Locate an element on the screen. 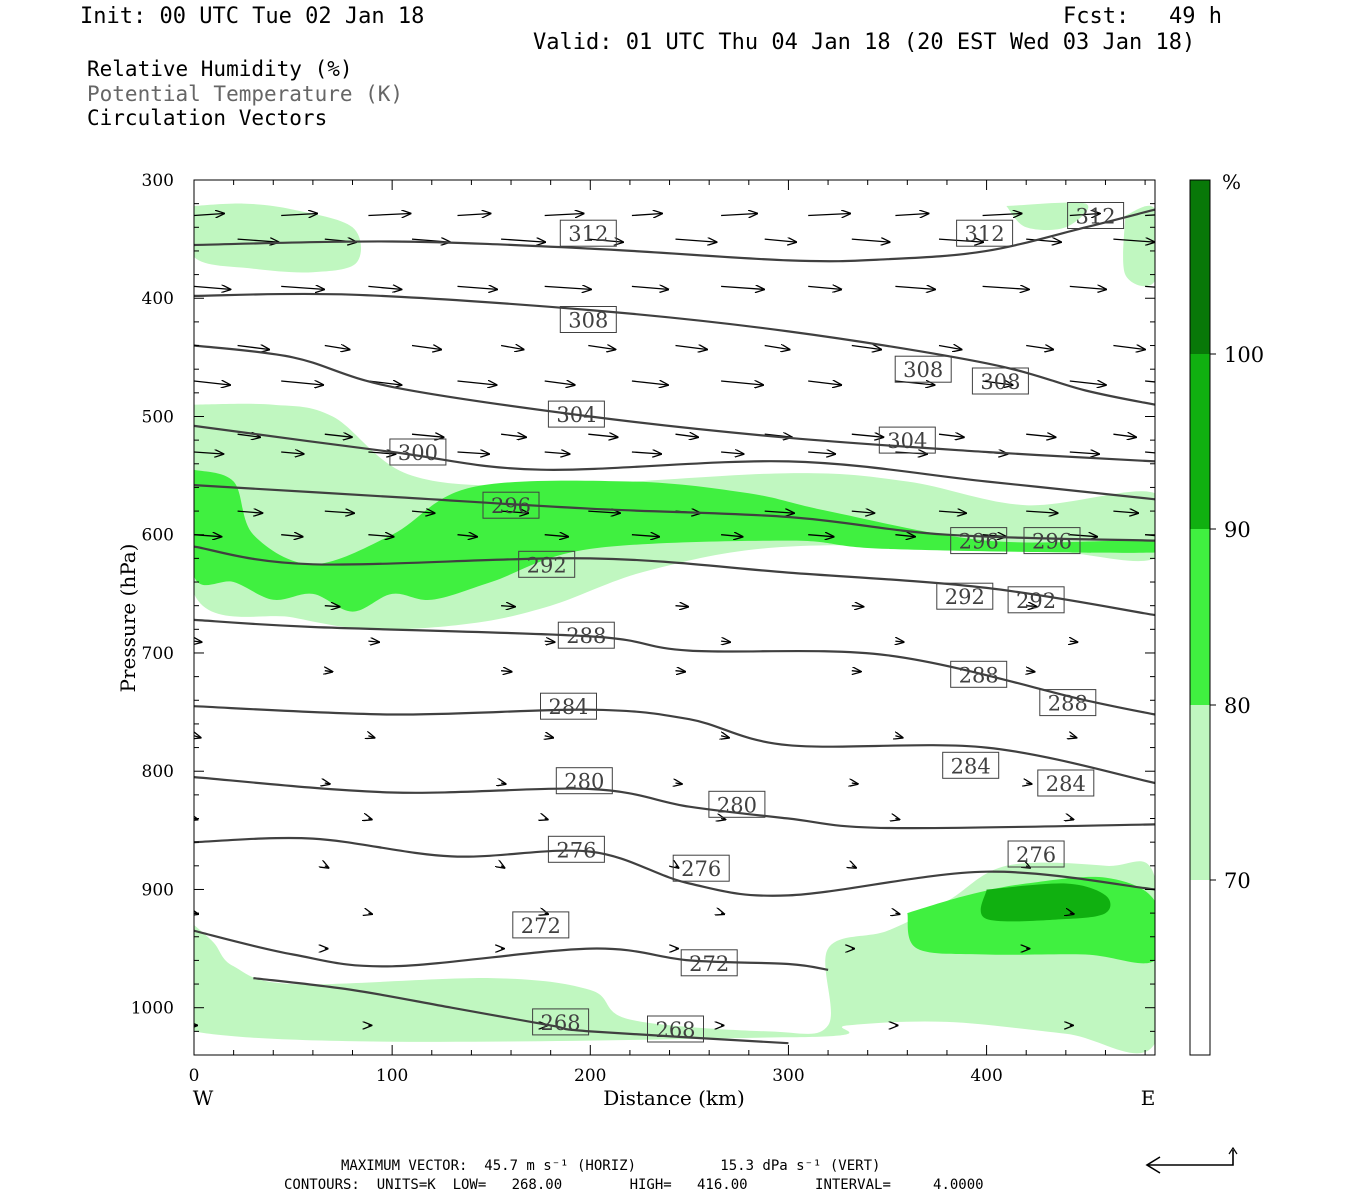 Image resolution: width=1350 pixels, height=1200 pixels. contour-label-text: 304 is located at coordinates (576, 415).